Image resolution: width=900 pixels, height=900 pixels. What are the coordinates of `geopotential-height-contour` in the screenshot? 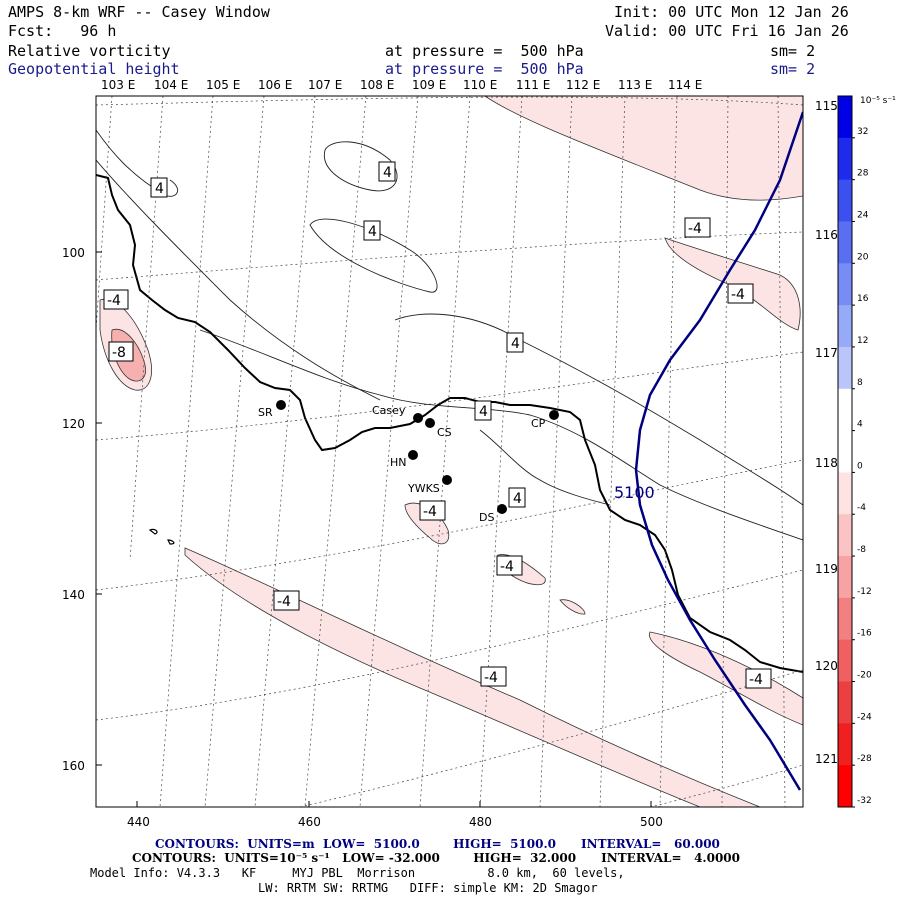 It's located at (718, 451).